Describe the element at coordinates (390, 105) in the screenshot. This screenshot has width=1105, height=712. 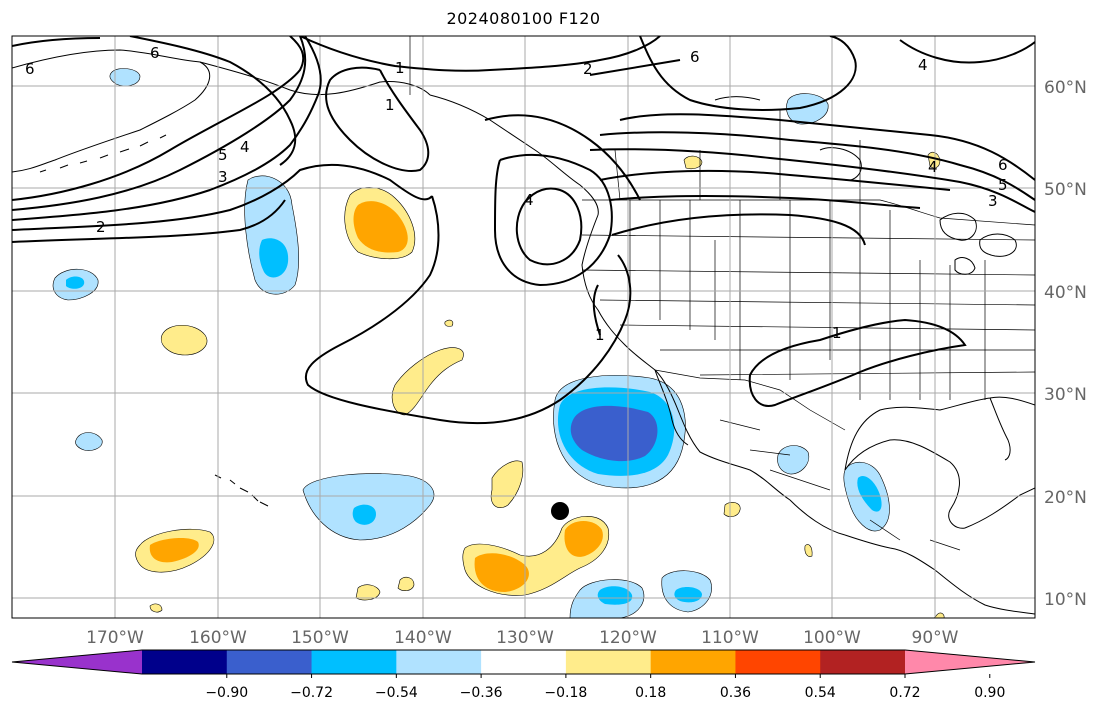
I see `contour-label-1b: 1` at that location.